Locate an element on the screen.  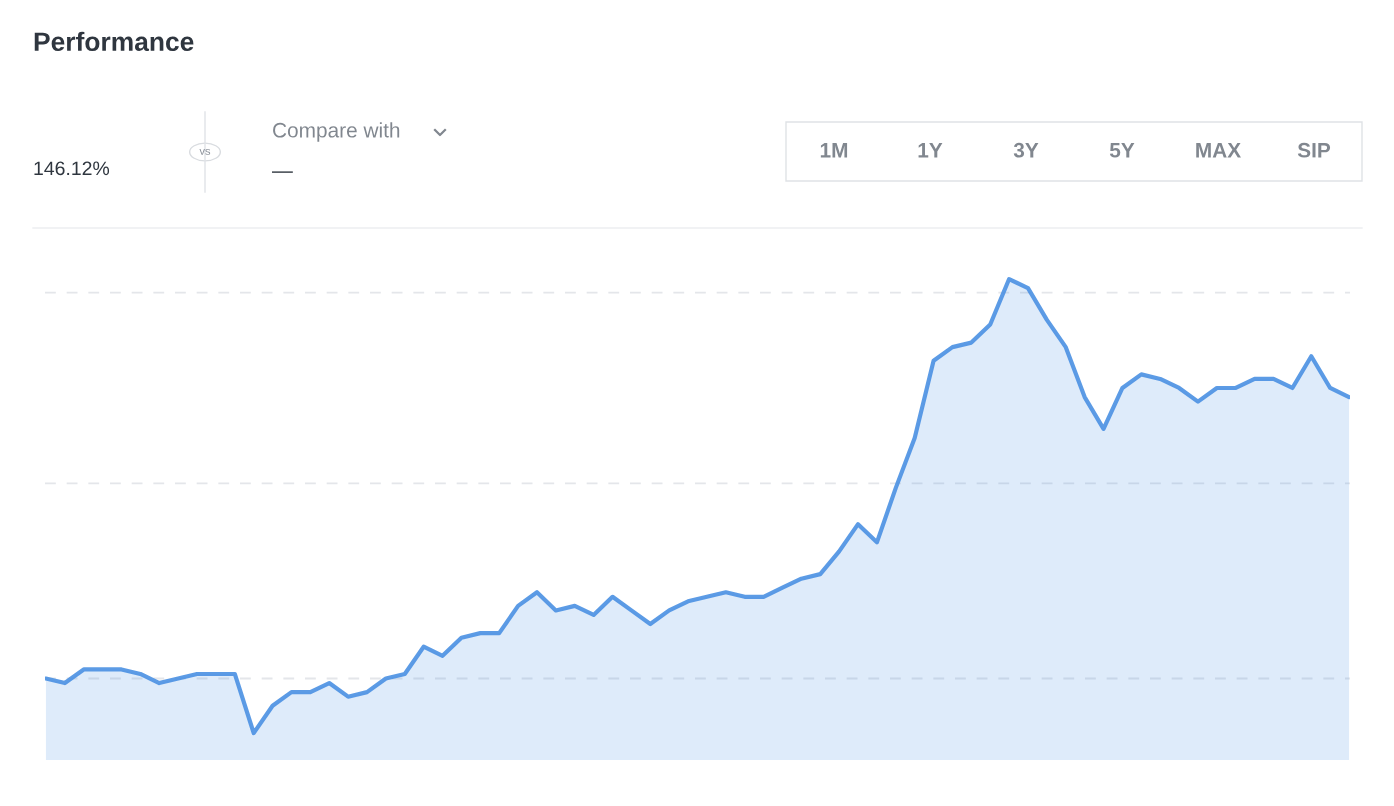
text: 1Y is located at coordinates (930, 150).